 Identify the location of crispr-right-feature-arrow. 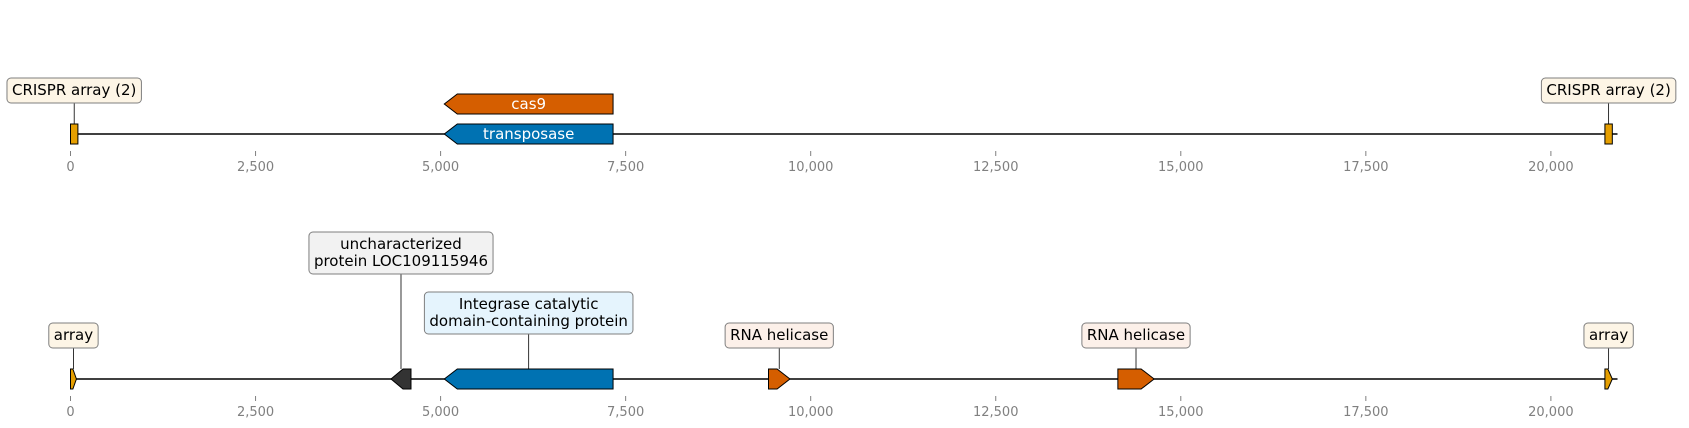
(1608, 134).